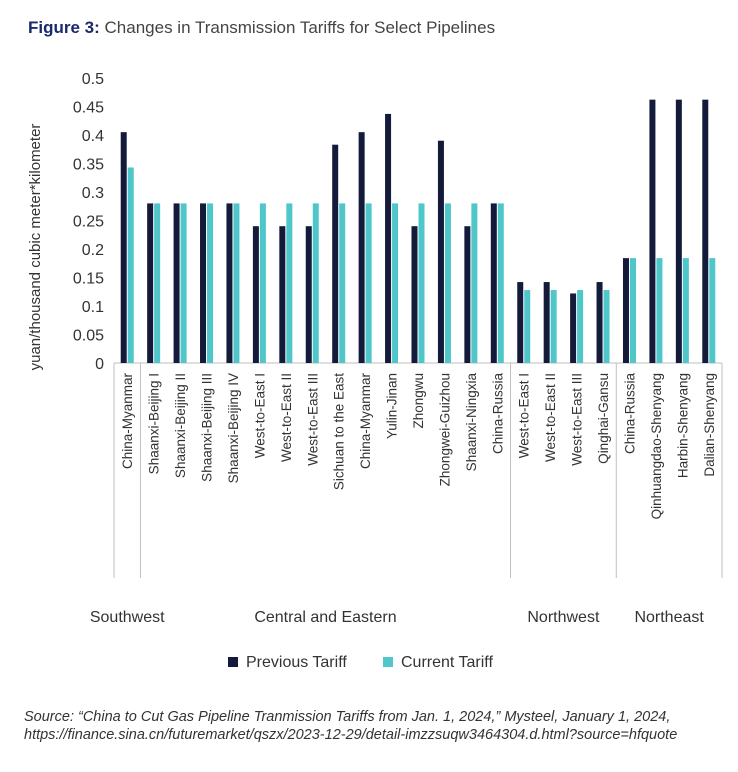 This screenshot has height=772, width=738. I want to click on legend-swatch-current, so click(388, 662).